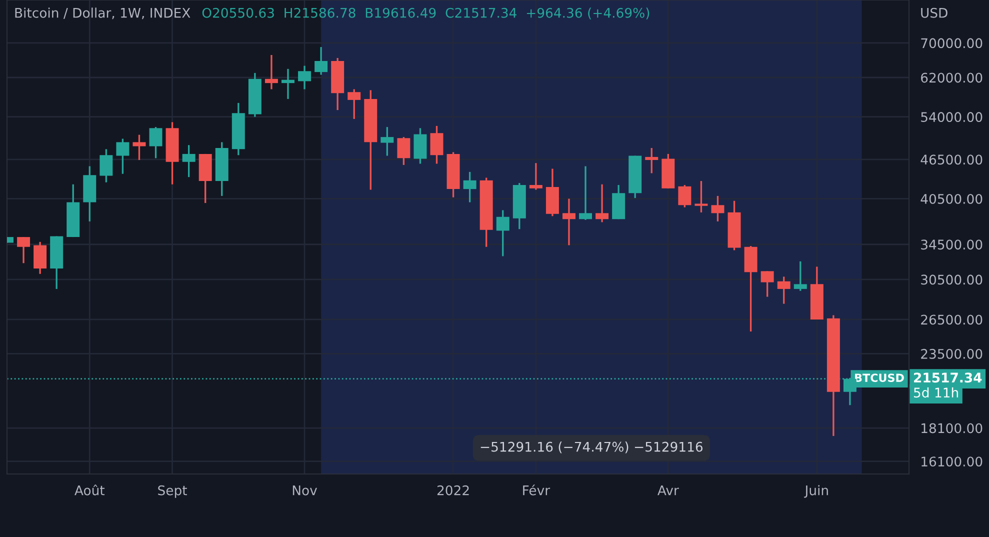 This screenshot has width=989, height=537. Describe the element at coordinates (951, 319) in the screenshot. I see `y-tick-label: 26500.00` at that location.